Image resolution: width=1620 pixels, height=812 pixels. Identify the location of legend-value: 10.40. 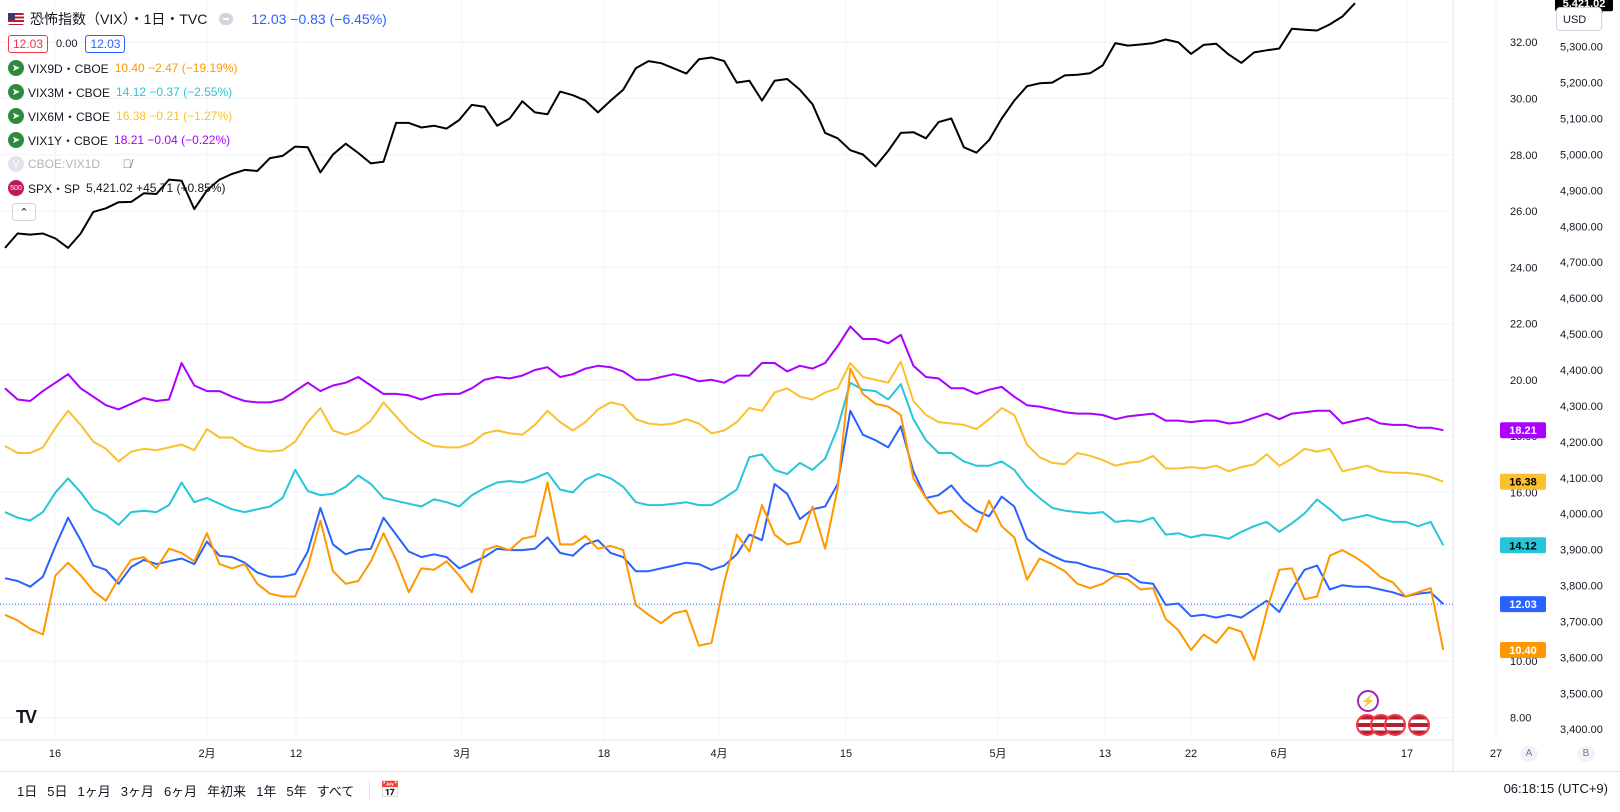
(129, 68).